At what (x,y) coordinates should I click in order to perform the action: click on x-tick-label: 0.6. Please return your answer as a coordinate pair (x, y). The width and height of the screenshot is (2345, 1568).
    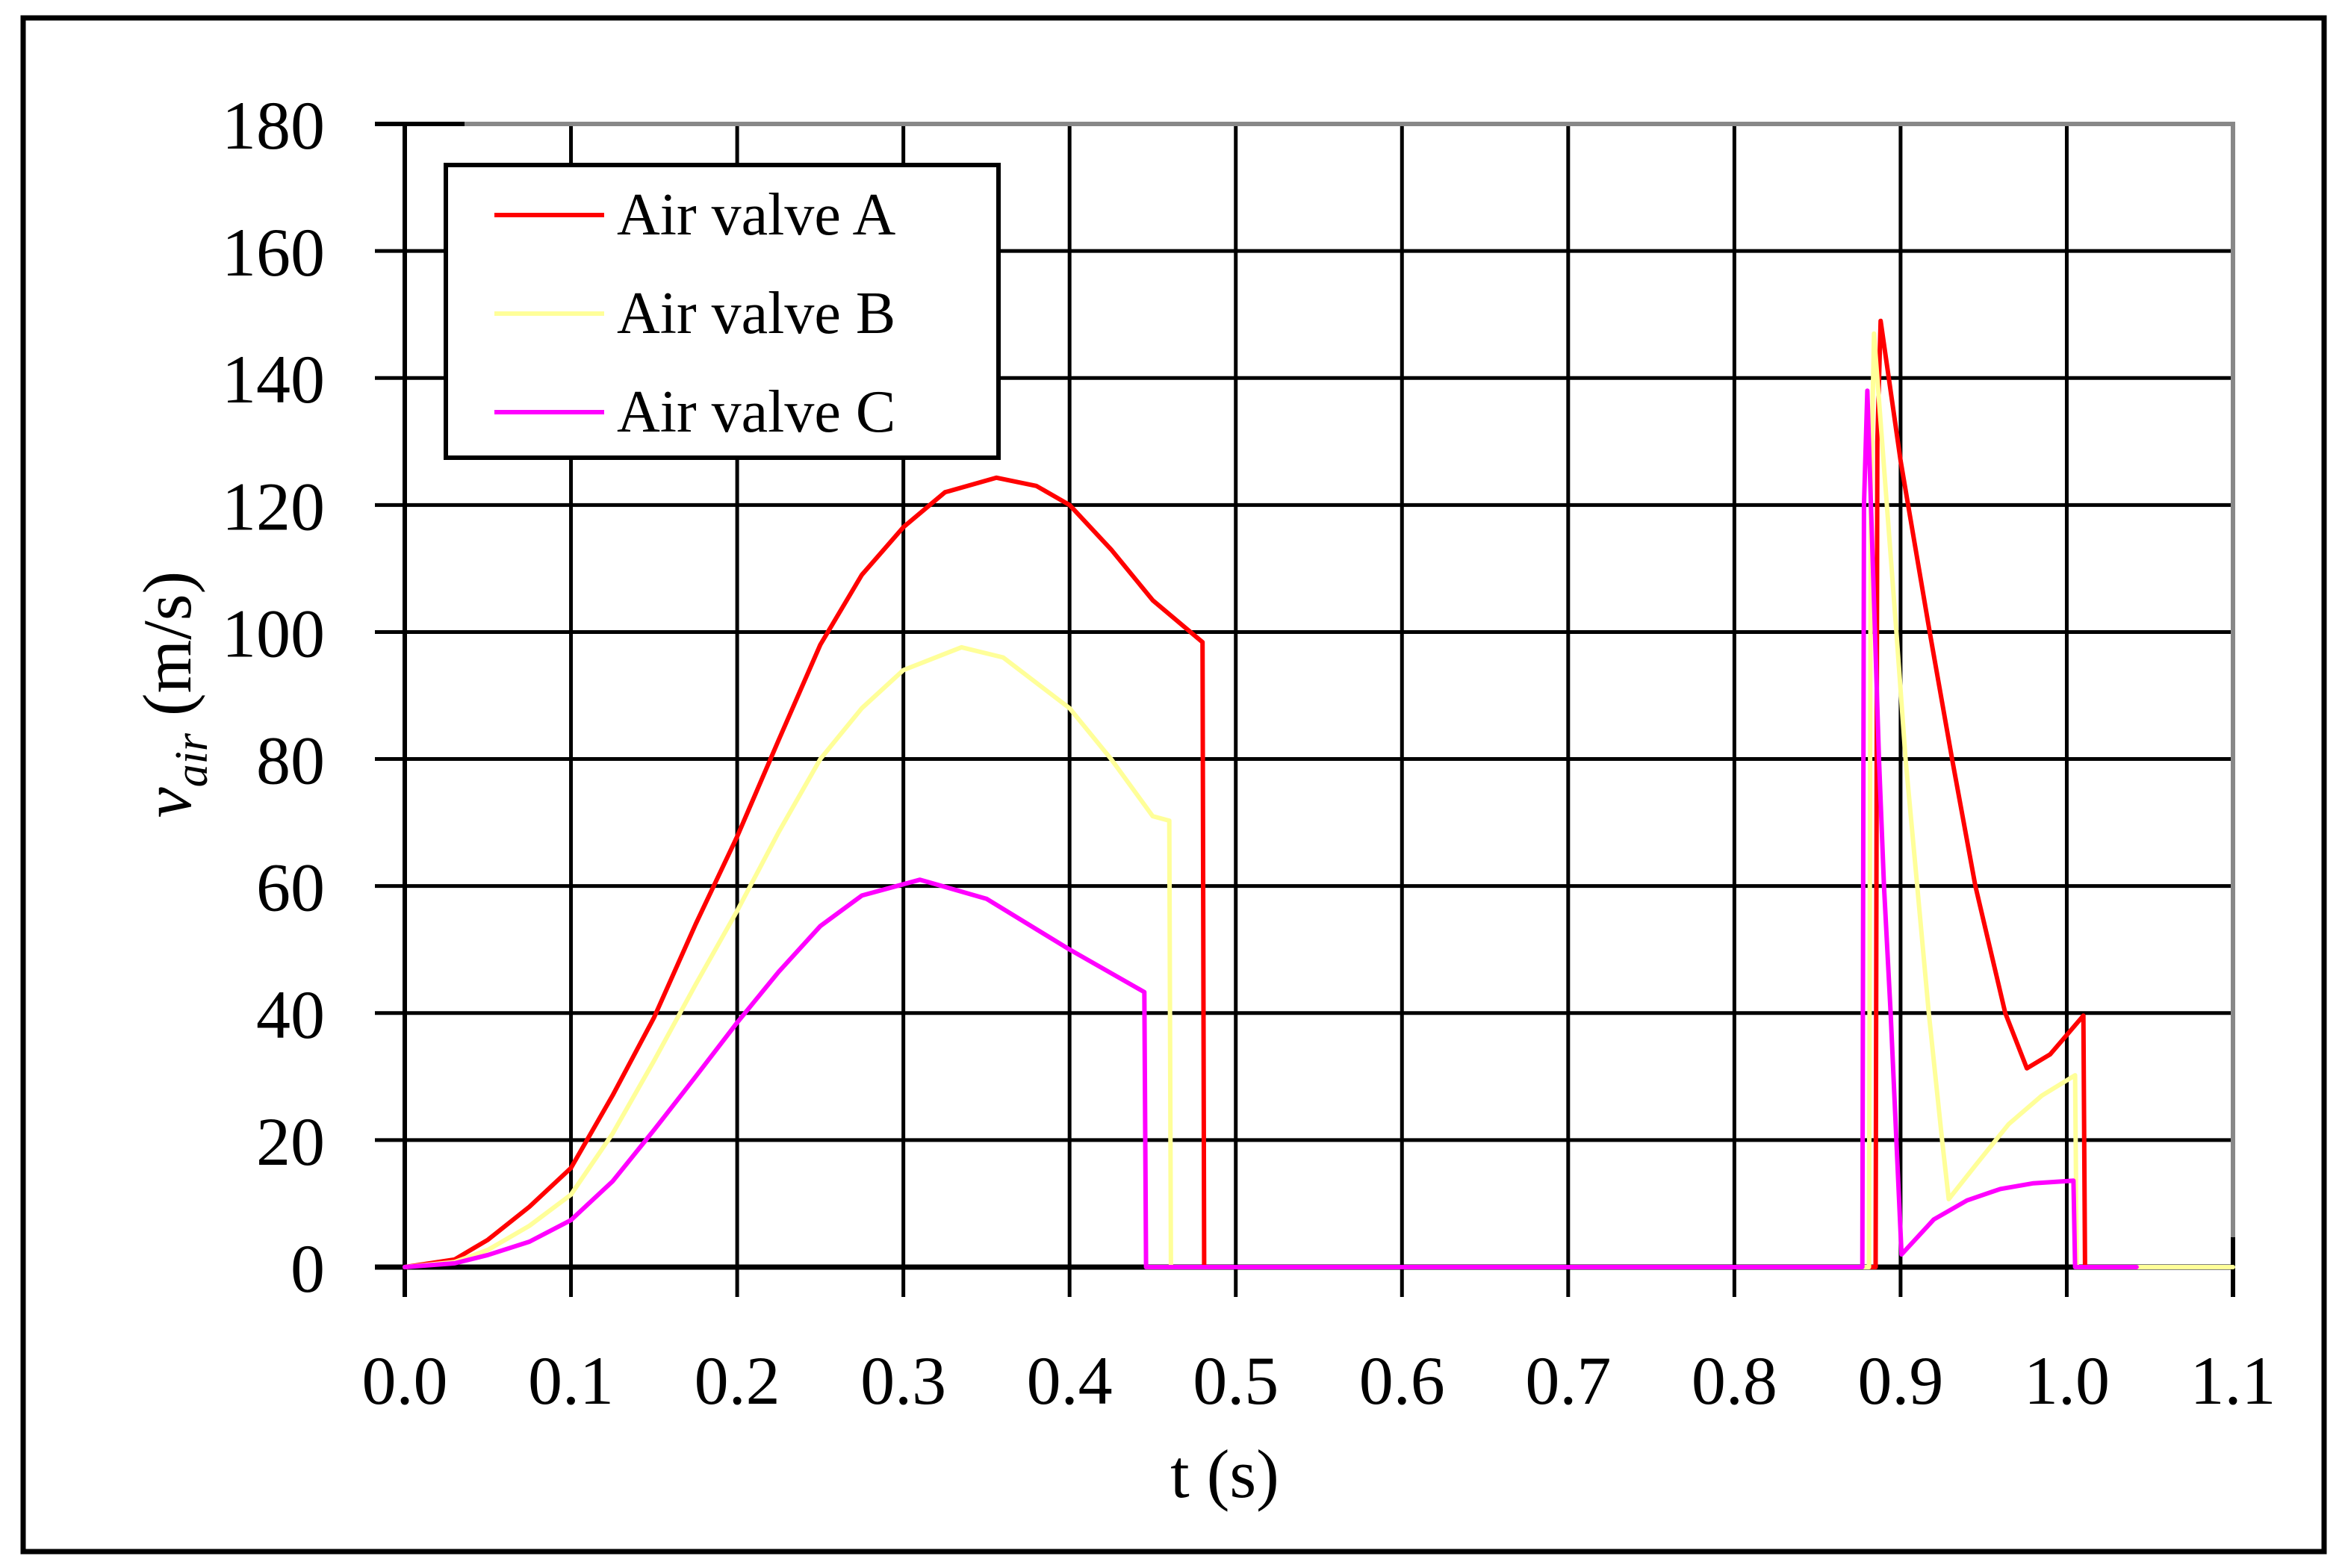
    Looking at the image, I should click on (1402, 1381).